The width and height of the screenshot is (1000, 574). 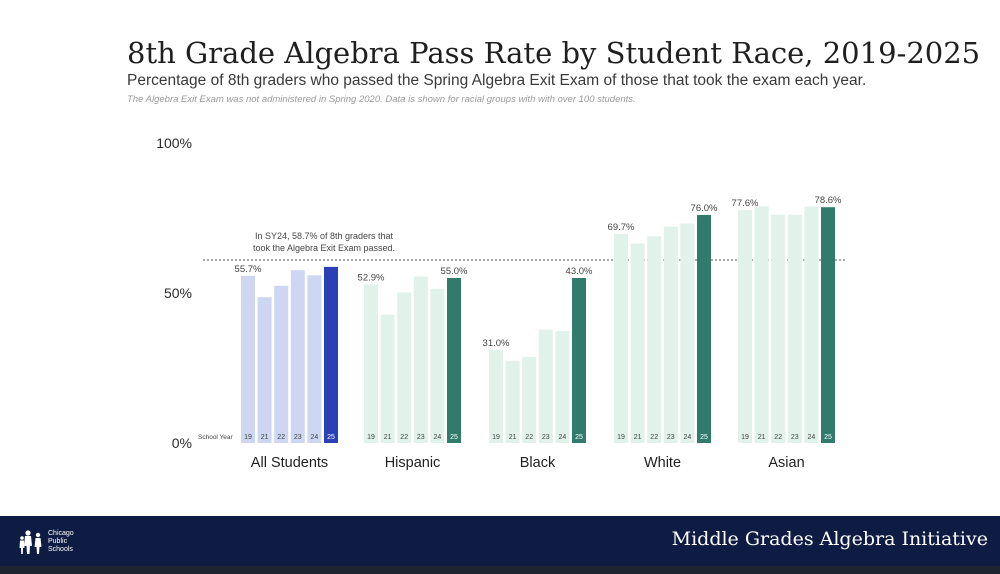 I want to click on group-label: Asian, so click(x=786, y=463).